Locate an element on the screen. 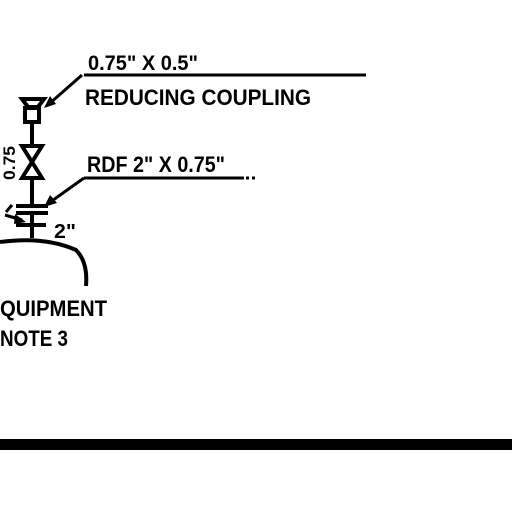  callout-1-name-label: REDUCING COUPLING is located at coordinates (198, 97).